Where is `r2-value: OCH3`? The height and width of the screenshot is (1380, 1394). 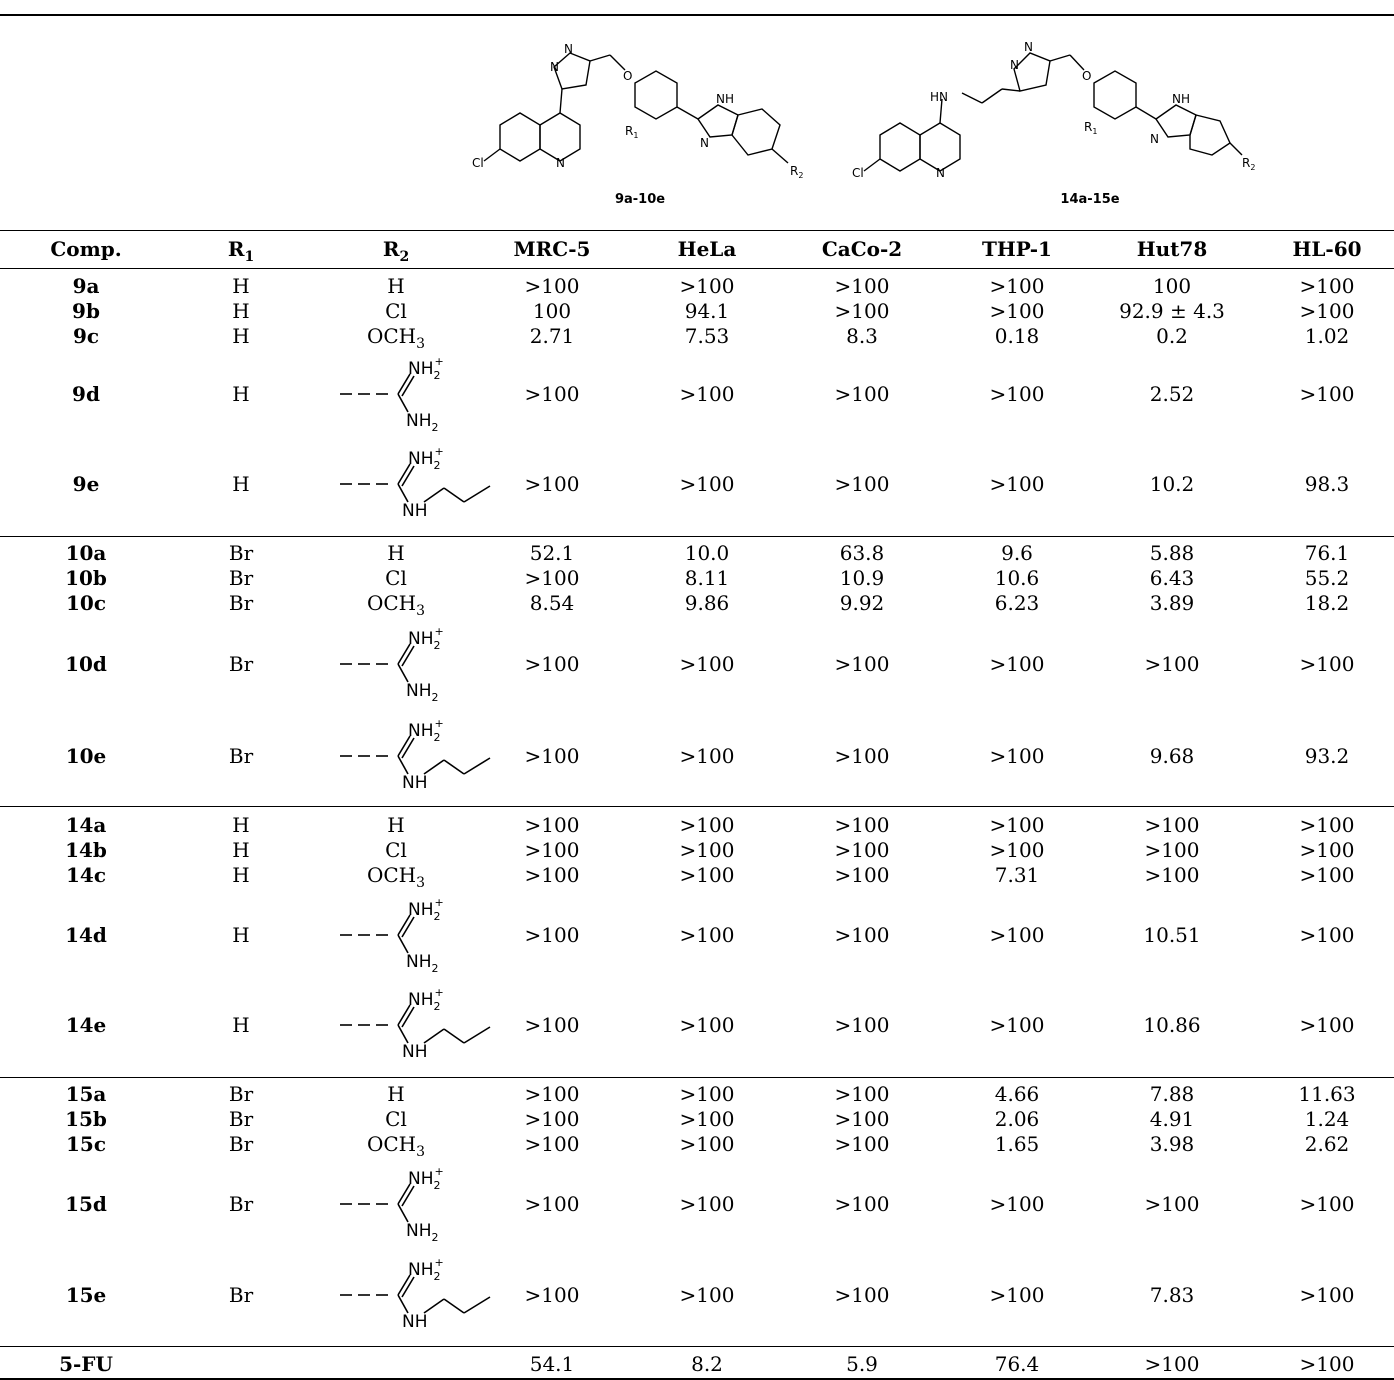 r2-value: OCH3 is located at coordinates (396, 1148).